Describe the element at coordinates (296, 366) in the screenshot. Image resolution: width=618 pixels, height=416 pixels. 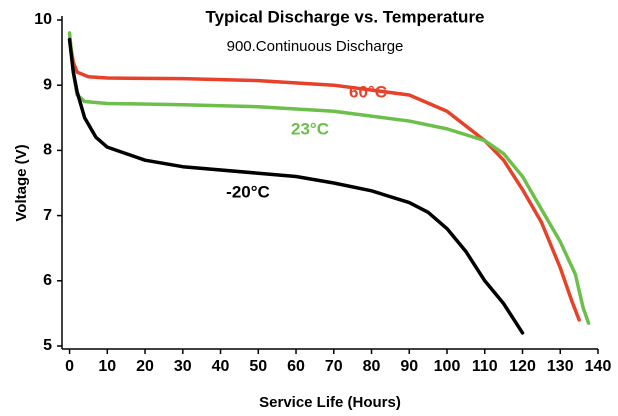
I see `x-tick-label: 60` at that location.